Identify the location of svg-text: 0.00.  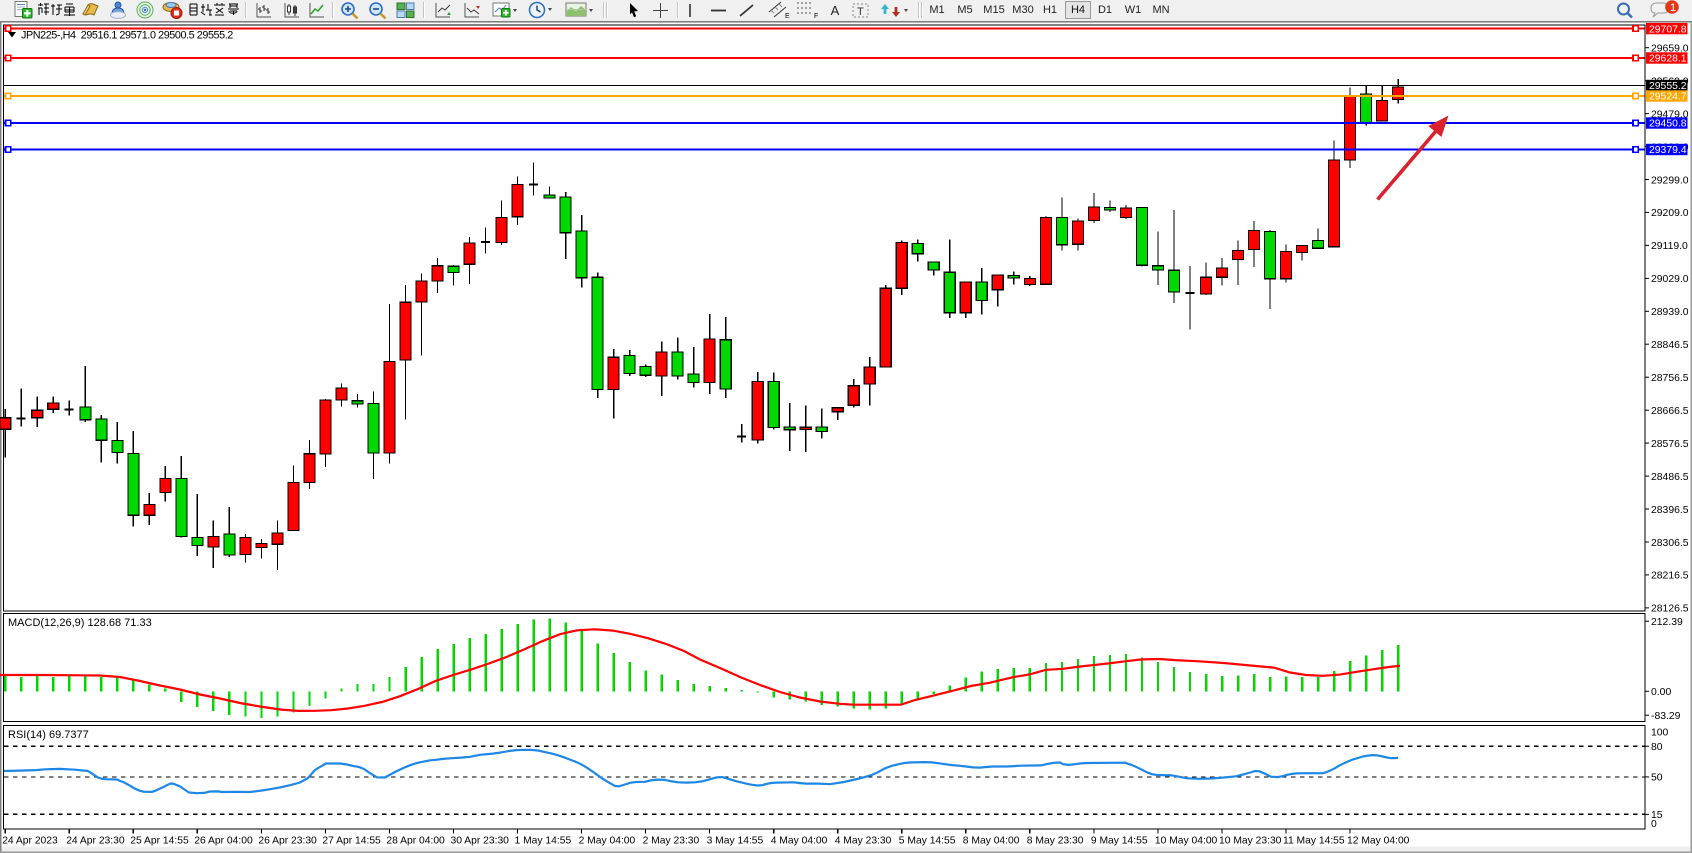
(1661, 692).